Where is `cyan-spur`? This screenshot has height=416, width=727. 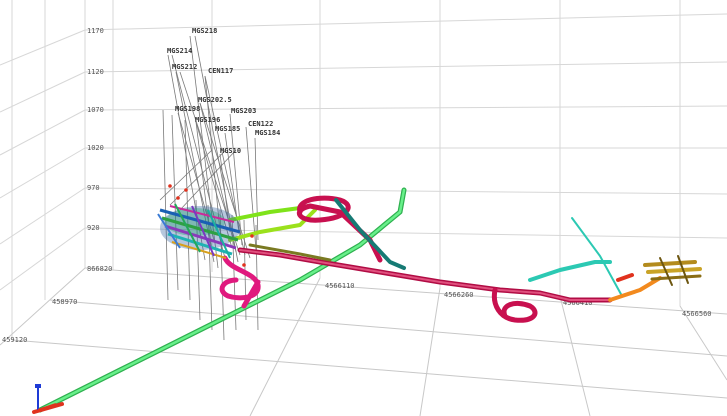 cyan-spur is located at coordinates (597, 257).